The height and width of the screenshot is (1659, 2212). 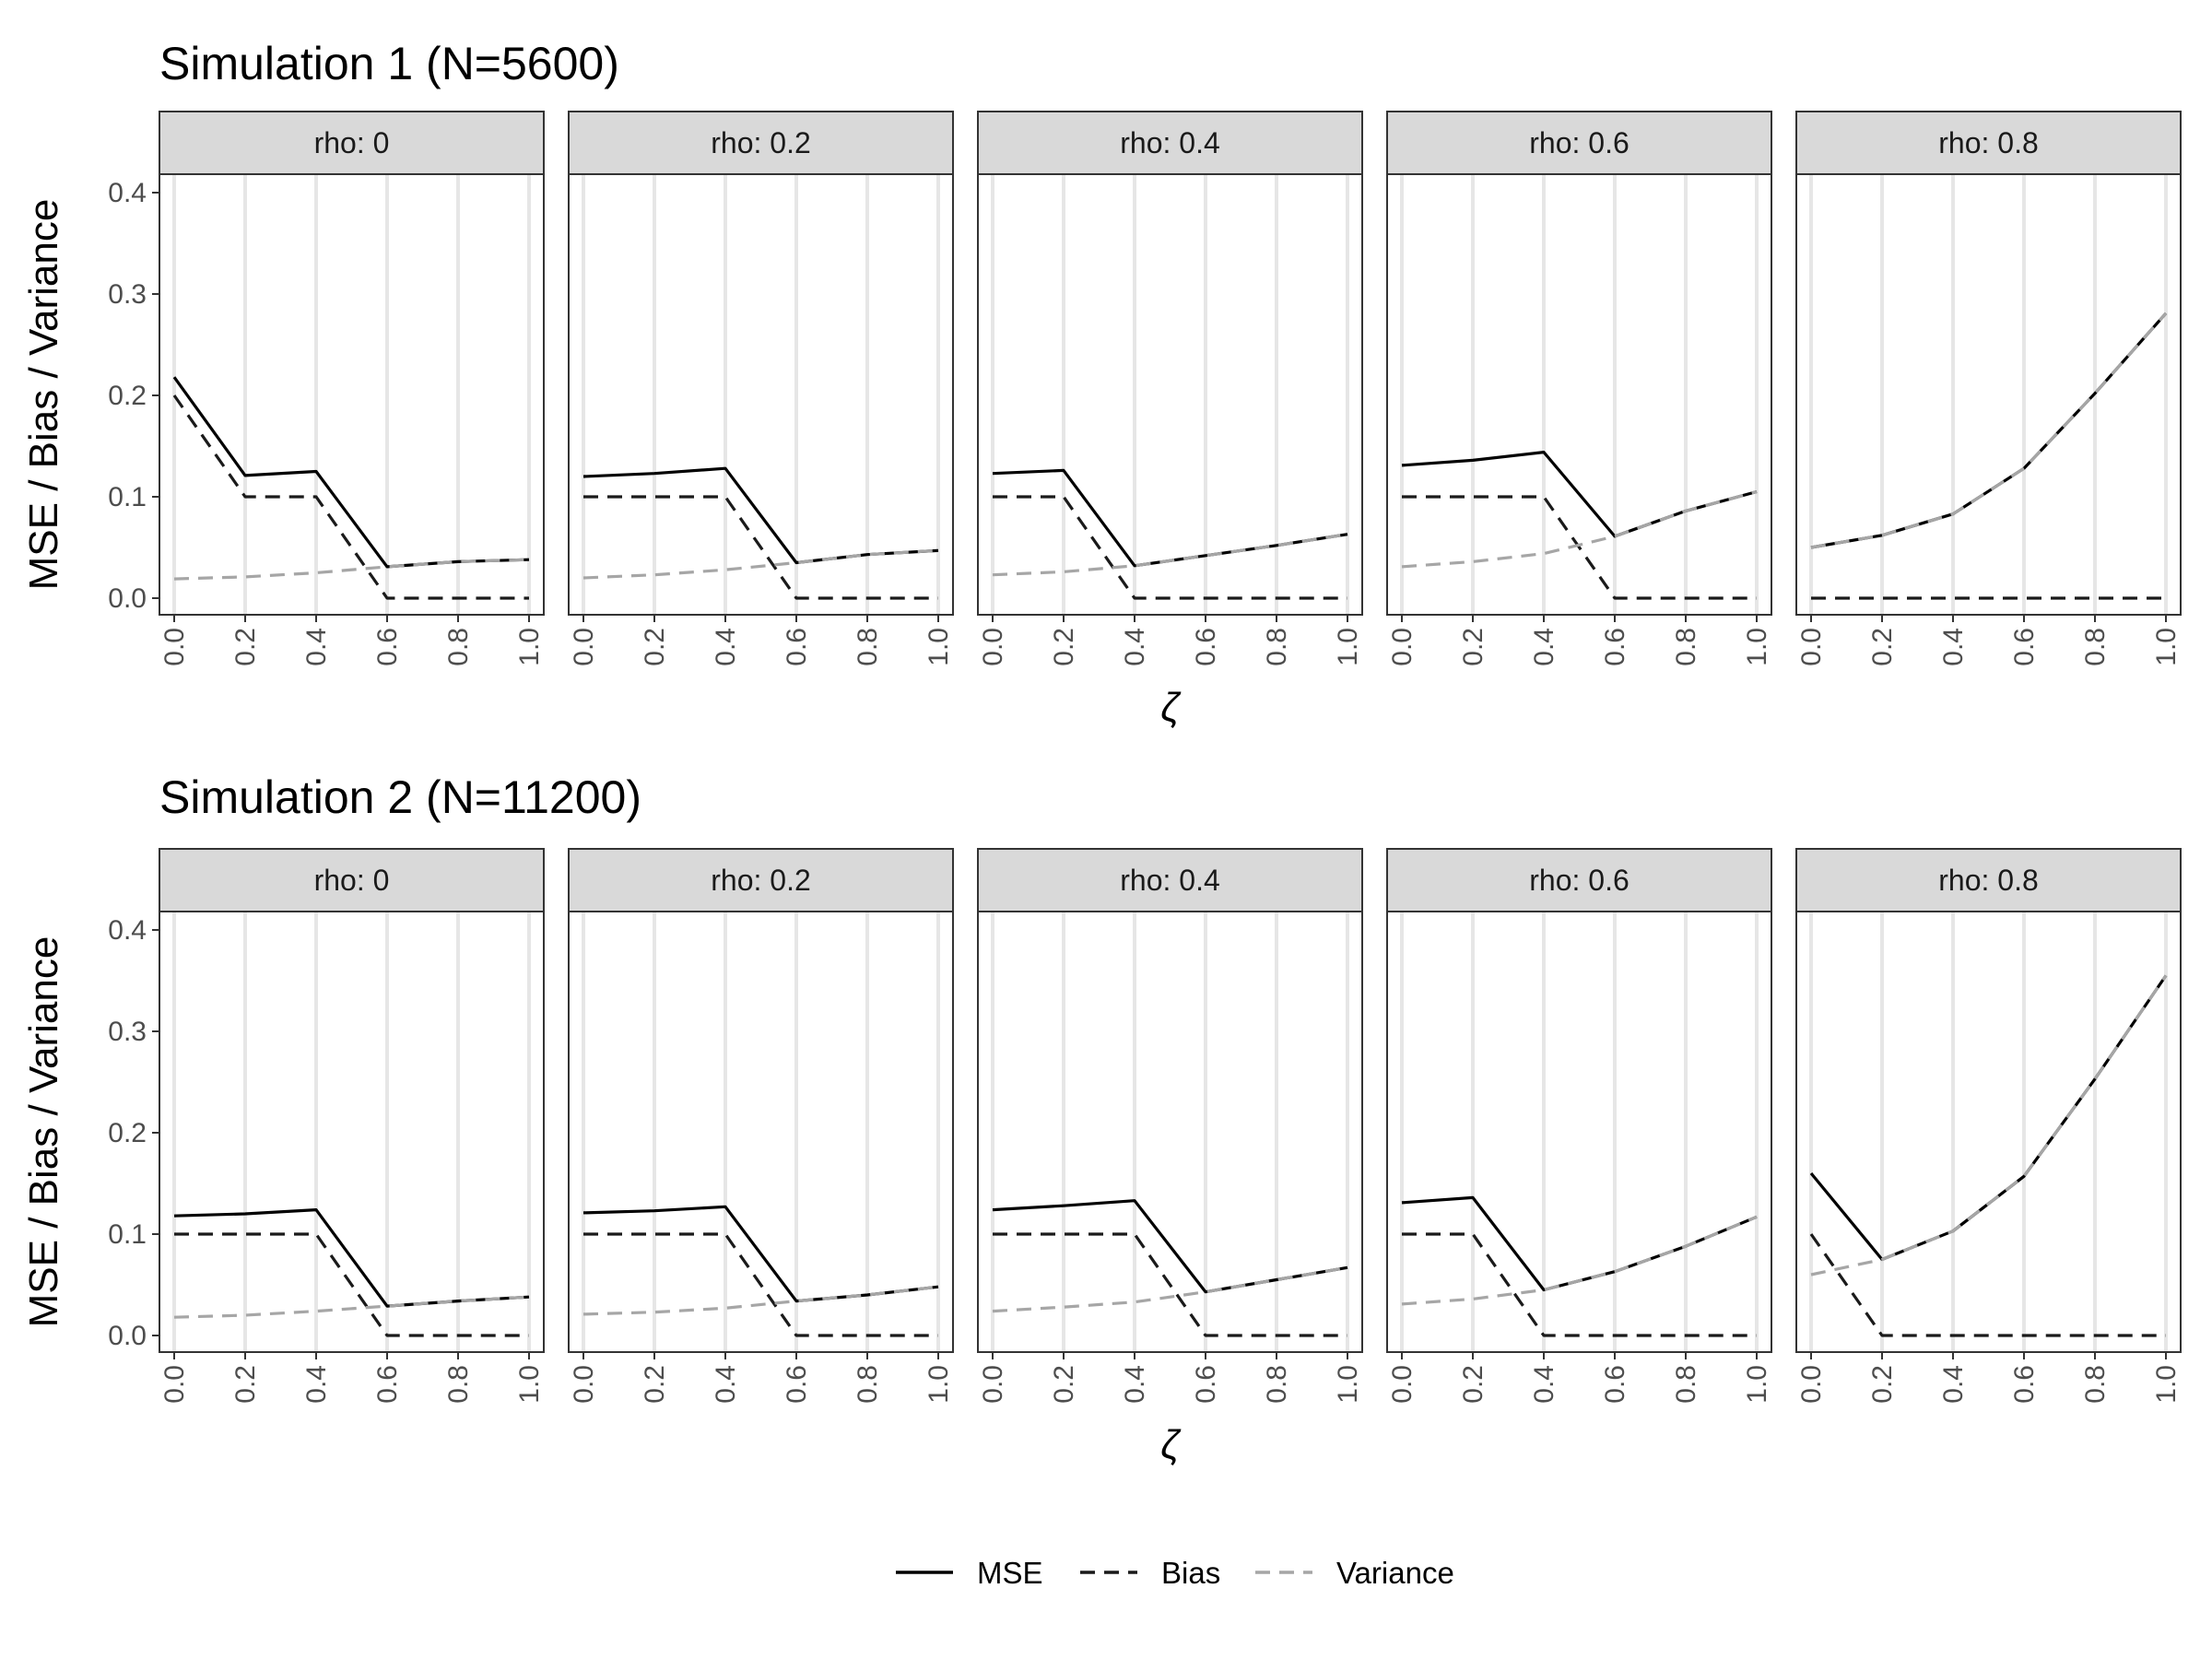 What do you see at coordinates (127, 193) in the screenshot?
I see `y-tick-label: 0.4` at bounding box center [127, 193].